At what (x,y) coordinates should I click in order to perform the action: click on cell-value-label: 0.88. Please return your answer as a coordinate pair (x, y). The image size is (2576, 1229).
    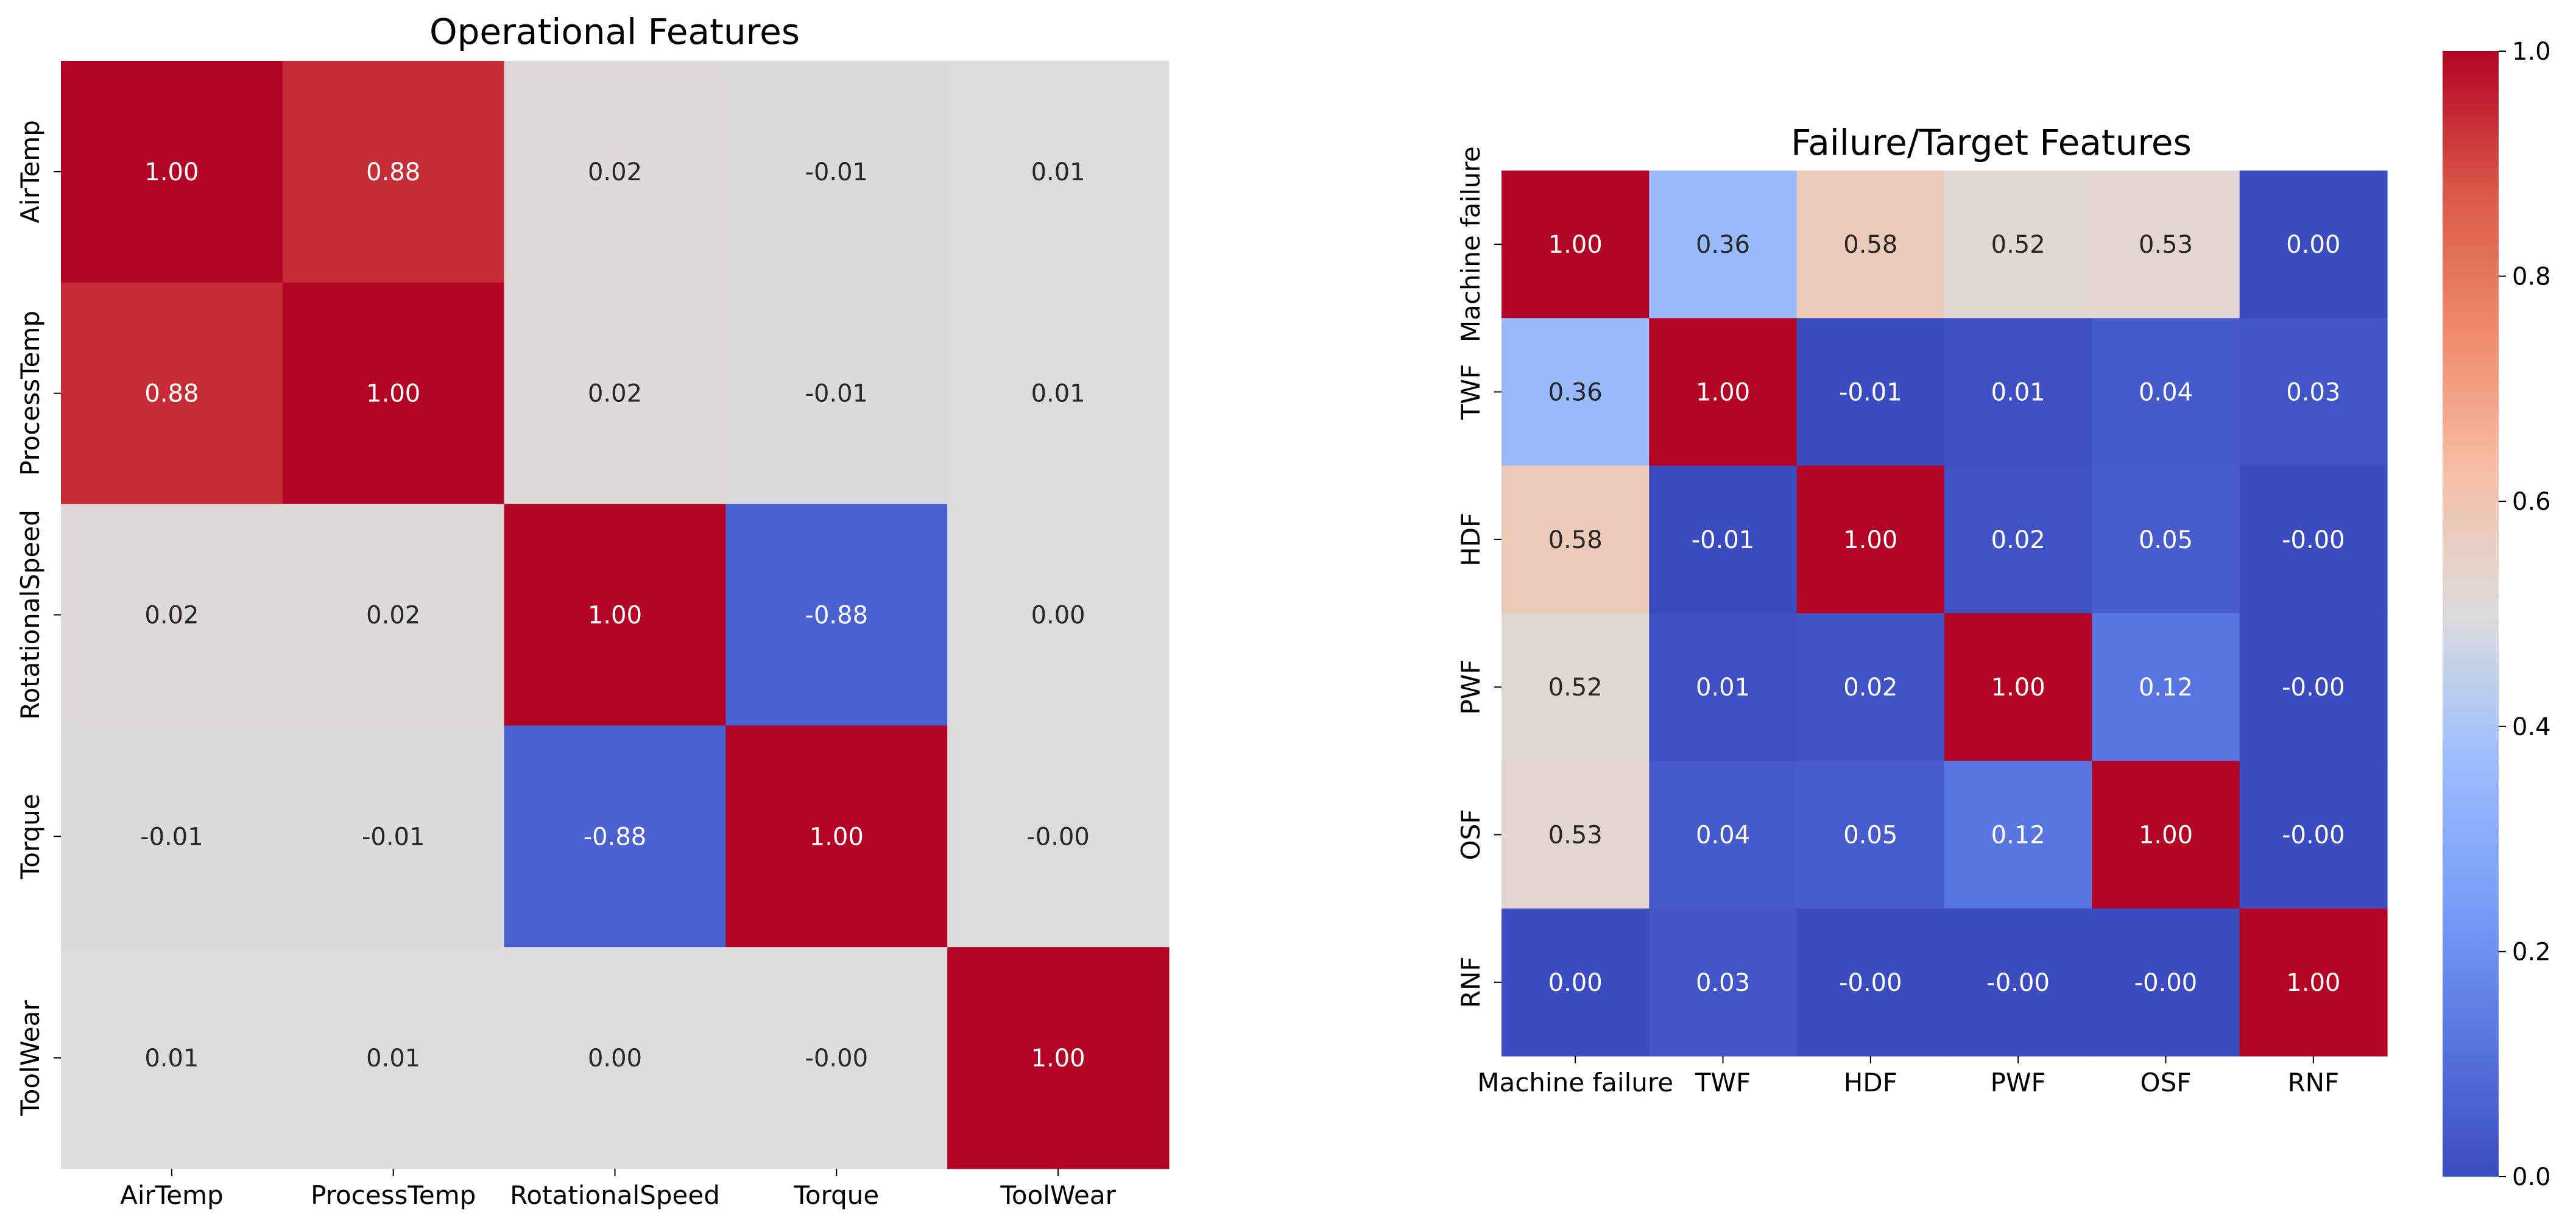
    Looking at the image, I should click on (393, 172).